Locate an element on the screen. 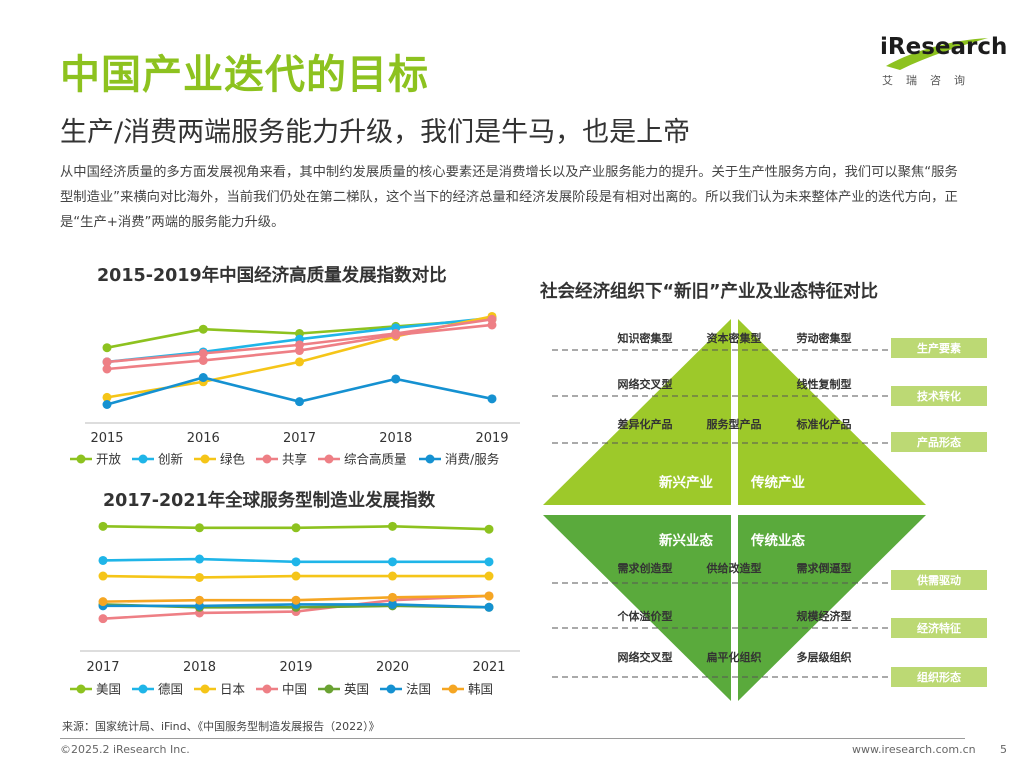 This screenshot has height=768, width=1024. chart1-legend-item: 德国 is located at coordinates (157, 689).